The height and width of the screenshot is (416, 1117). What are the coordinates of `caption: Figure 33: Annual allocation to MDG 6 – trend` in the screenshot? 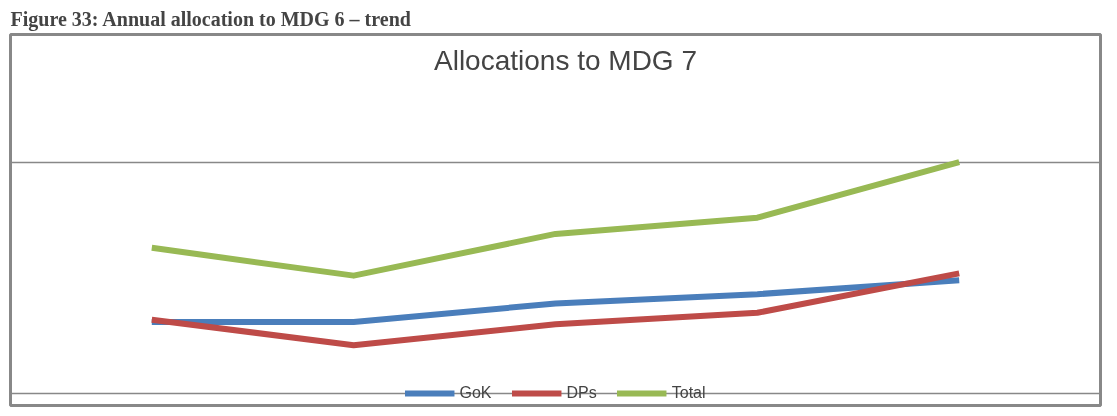 It's located at (210, 19).